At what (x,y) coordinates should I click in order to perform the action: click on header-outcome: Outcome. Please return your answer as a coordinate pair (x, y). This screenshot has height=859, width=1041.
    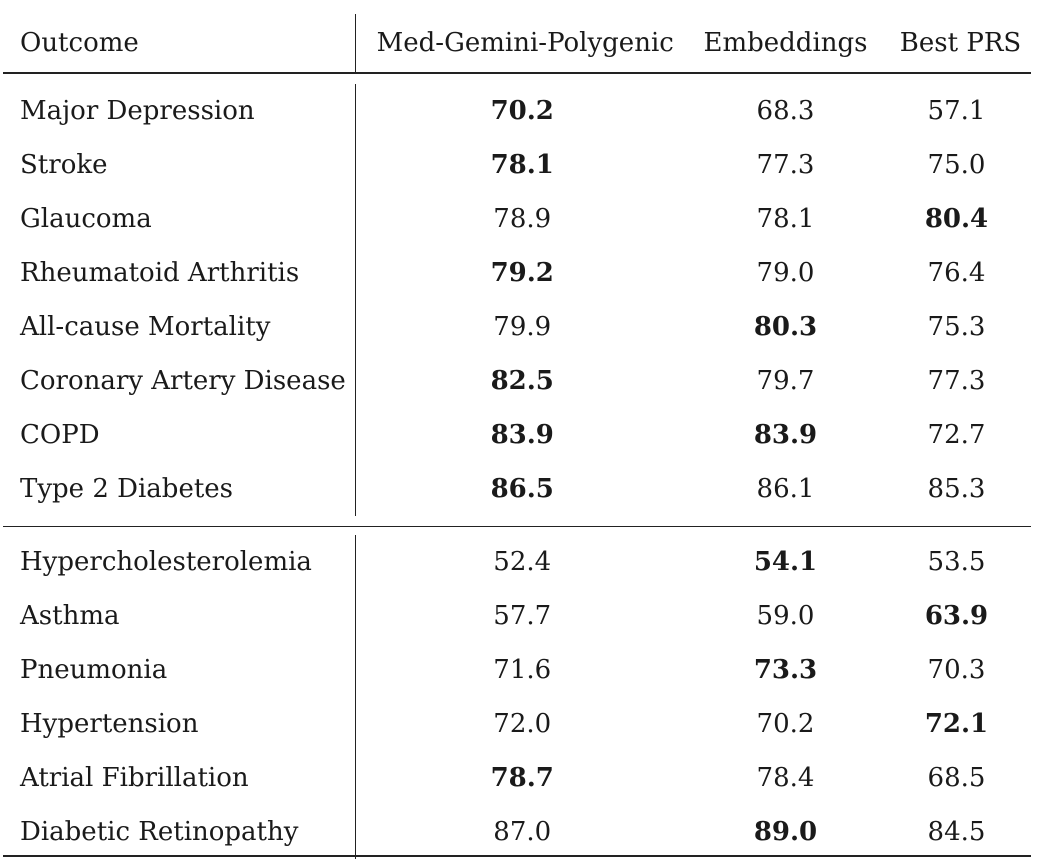
    Looking at the image, I should click on (179, 44).